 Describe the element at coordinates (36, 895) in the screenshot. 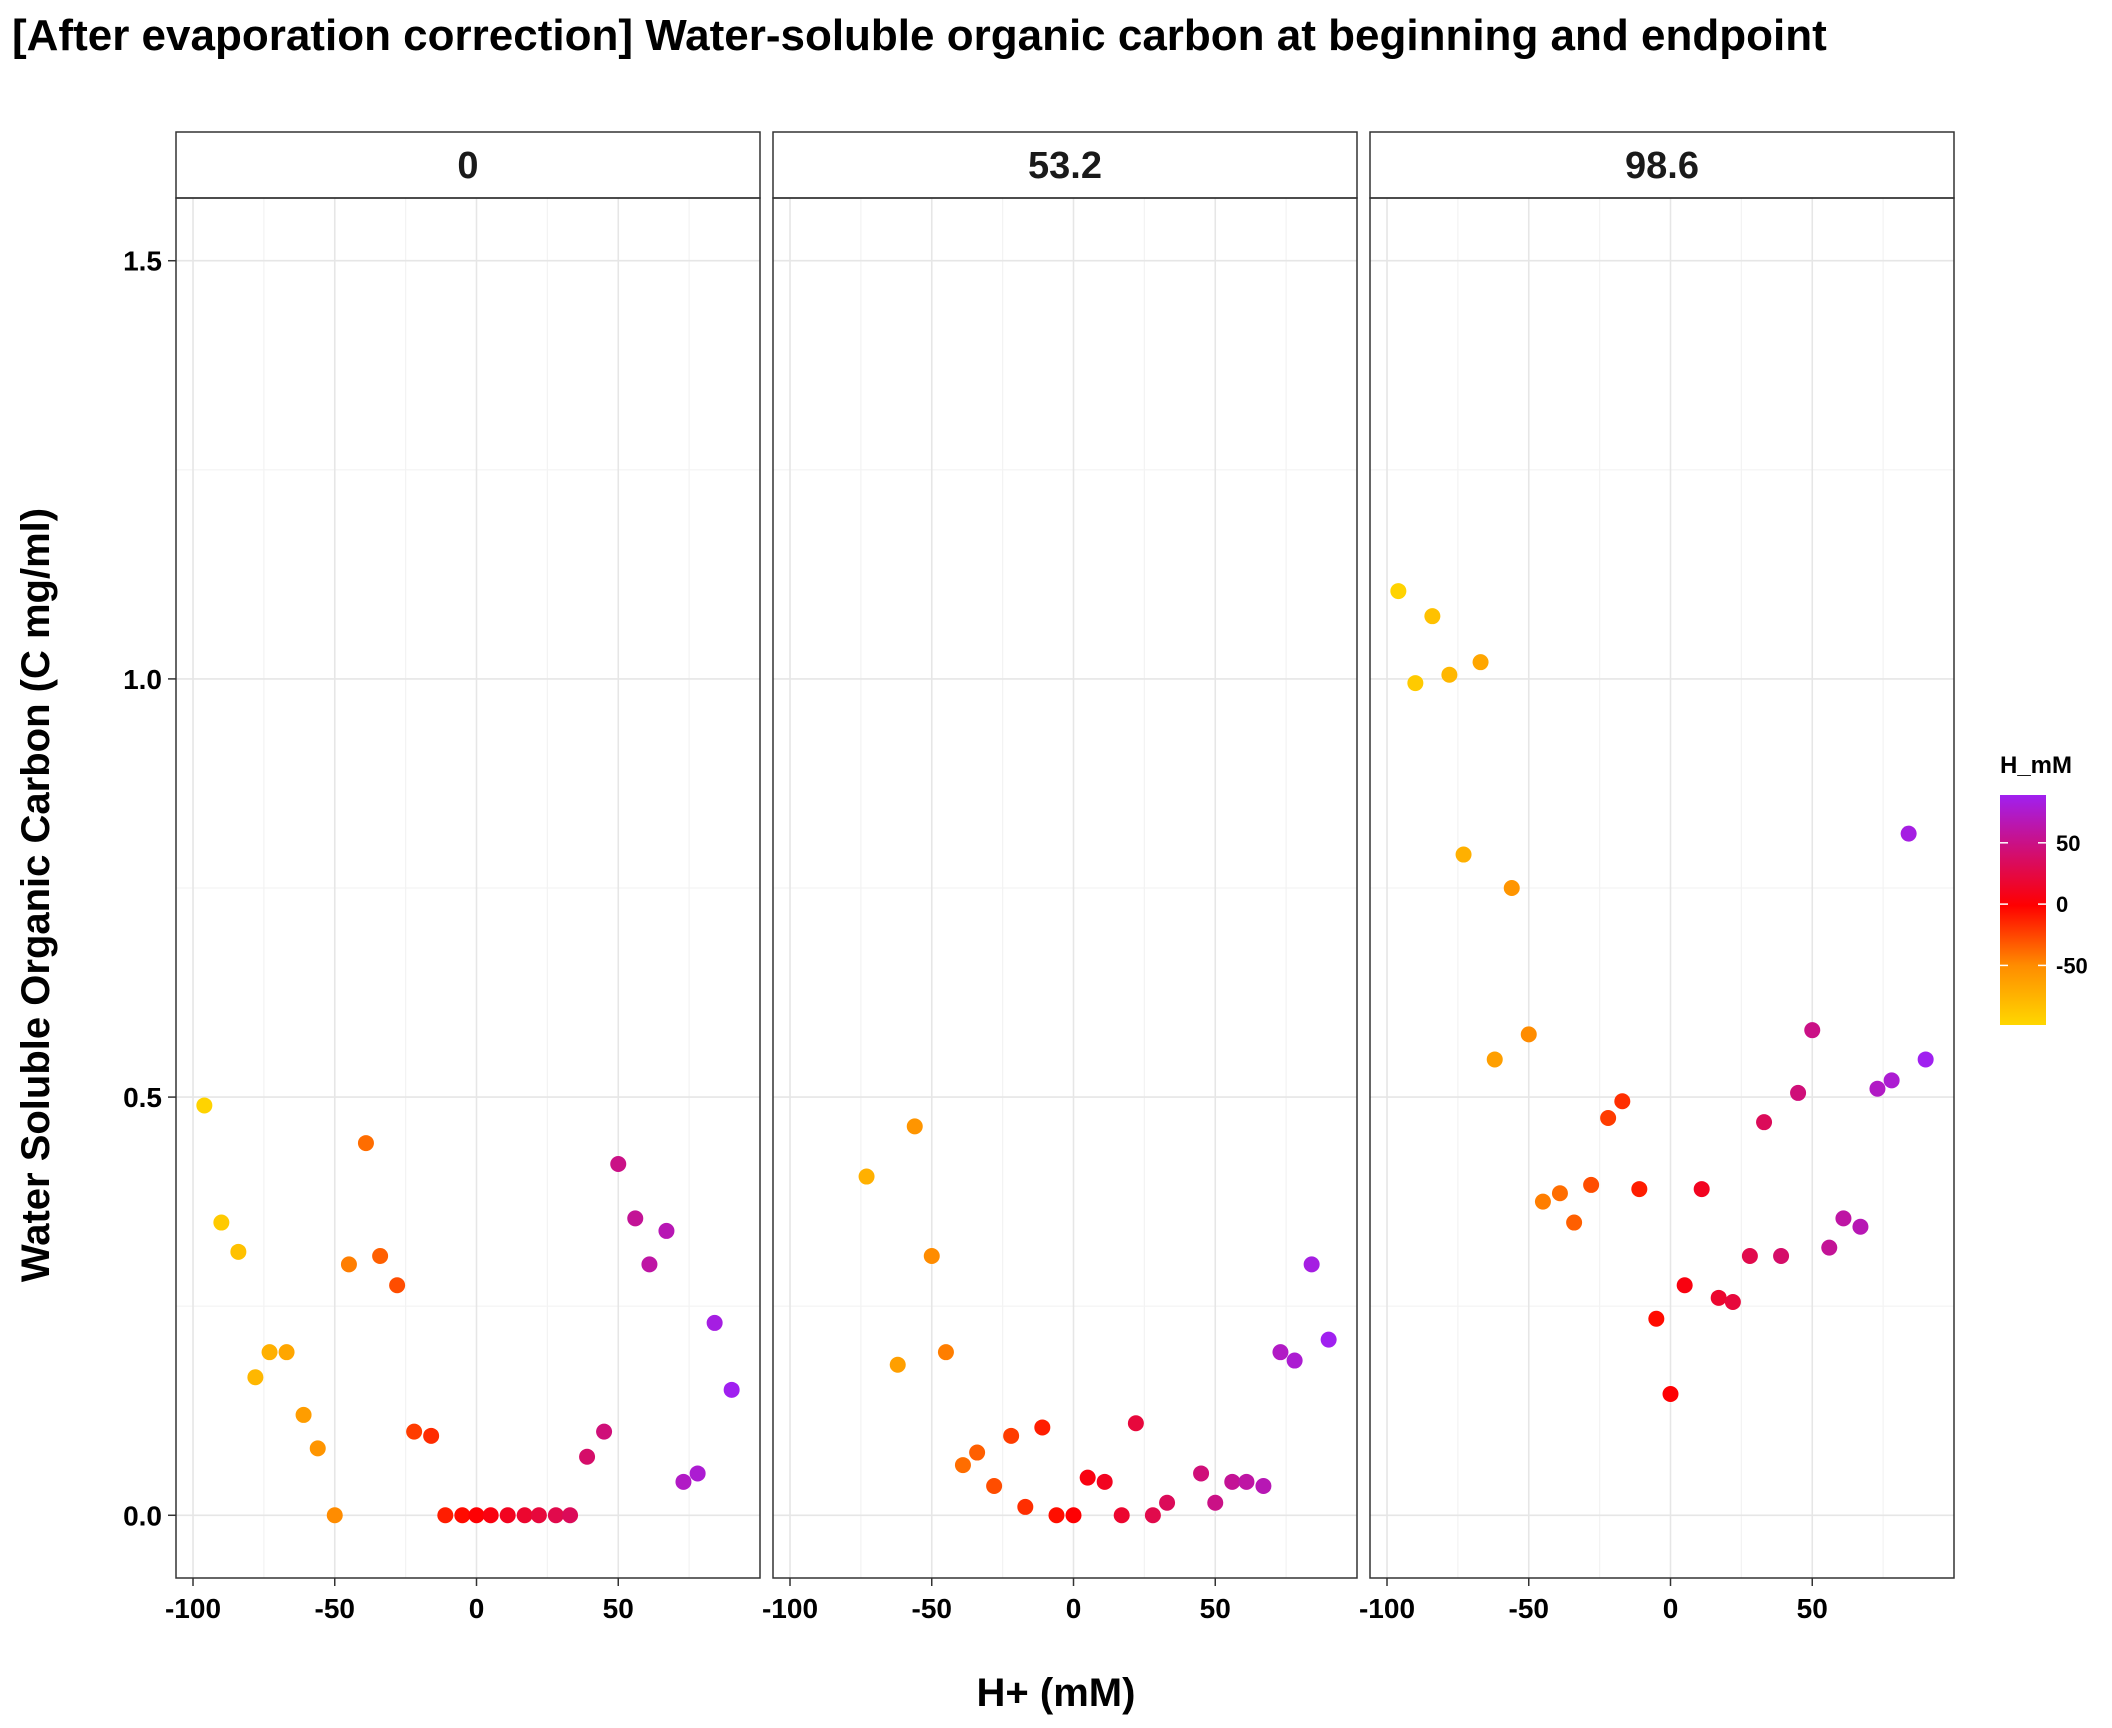

I see `y-axis-title: Water Soluble Organic Carbon (C mg/ml)` at that location.